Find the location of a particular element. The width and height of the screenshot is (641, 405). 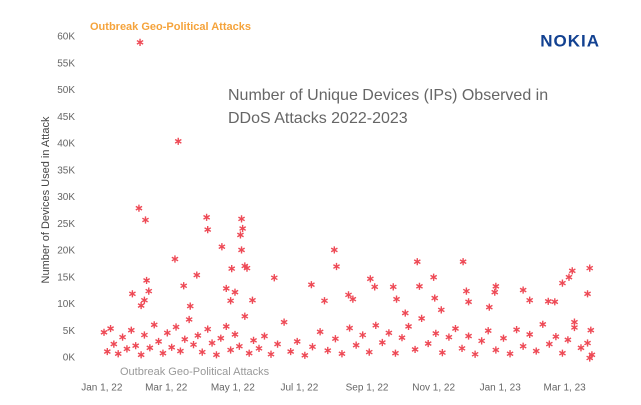

x-tick-label: Nov 1, 22 is located at coordinates (433, 388).